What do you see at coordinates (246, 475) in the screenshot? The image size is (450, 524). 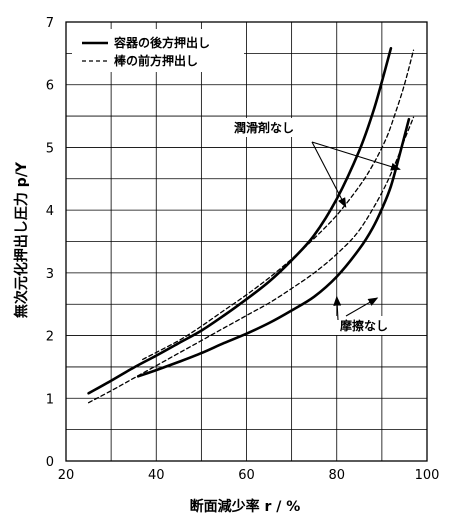 I see `x-tick-label: 60` at bounding box center [246, 475].